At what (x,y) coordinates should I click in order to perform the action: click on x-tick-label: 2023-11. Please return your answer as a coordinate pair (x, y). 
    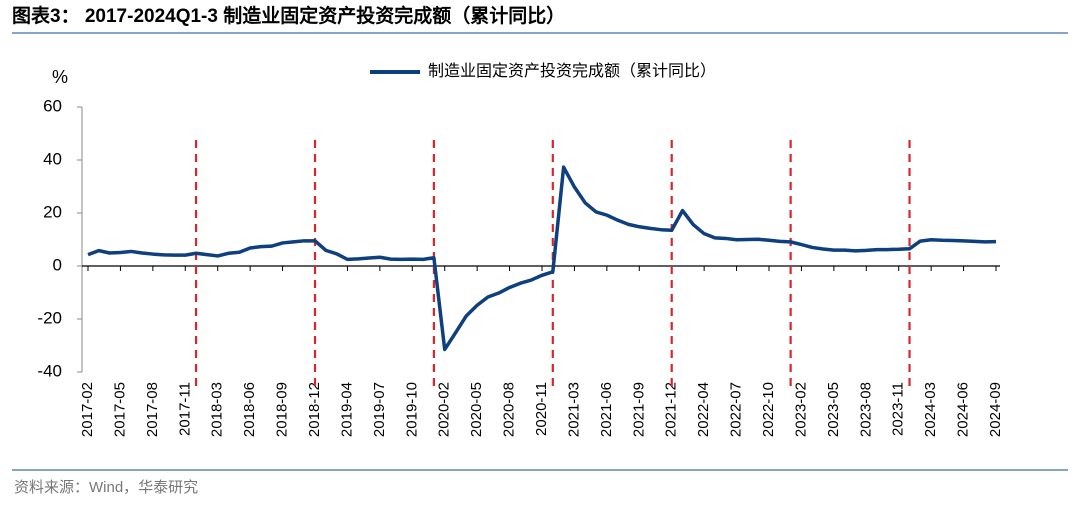
    Looking at the image, I should click on (898, 409).